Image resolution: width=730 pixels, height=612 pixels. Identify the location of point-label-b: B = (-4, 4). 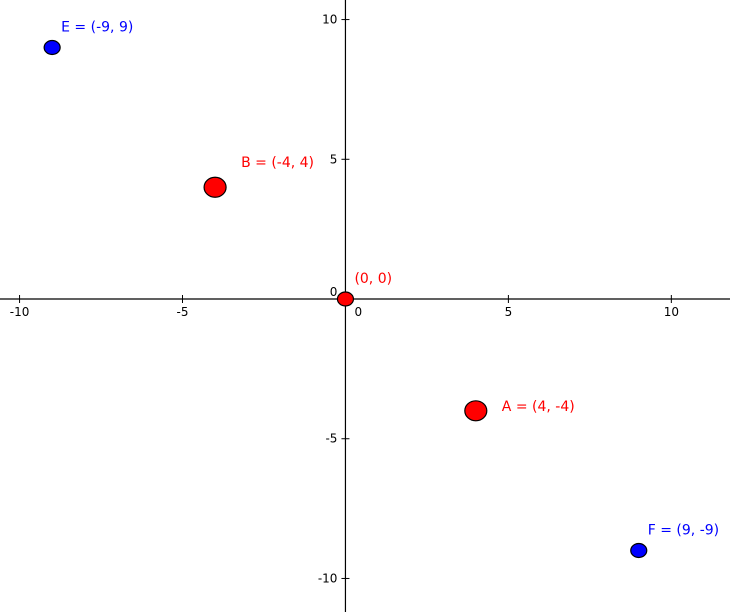
(277, 163).